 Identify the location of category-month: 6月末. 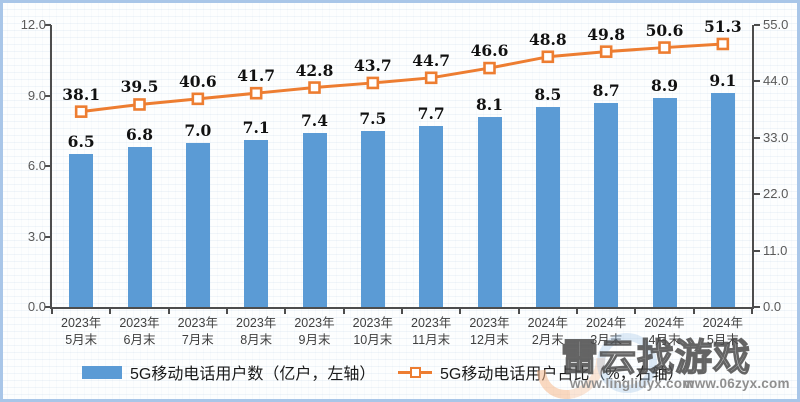
(139, 340).